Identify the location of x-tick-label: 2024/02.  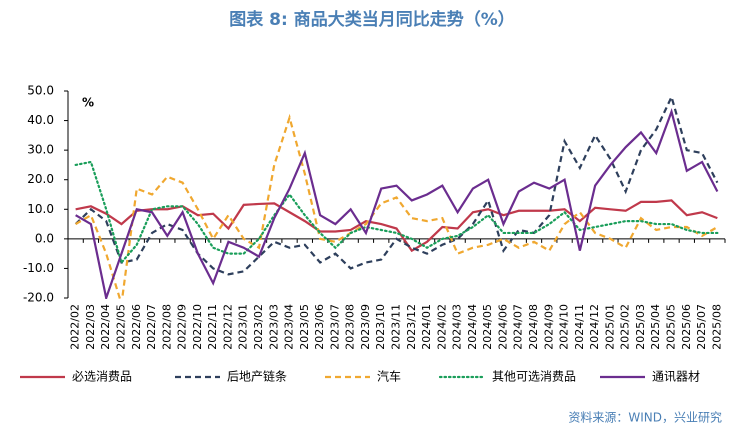
(441, 327).